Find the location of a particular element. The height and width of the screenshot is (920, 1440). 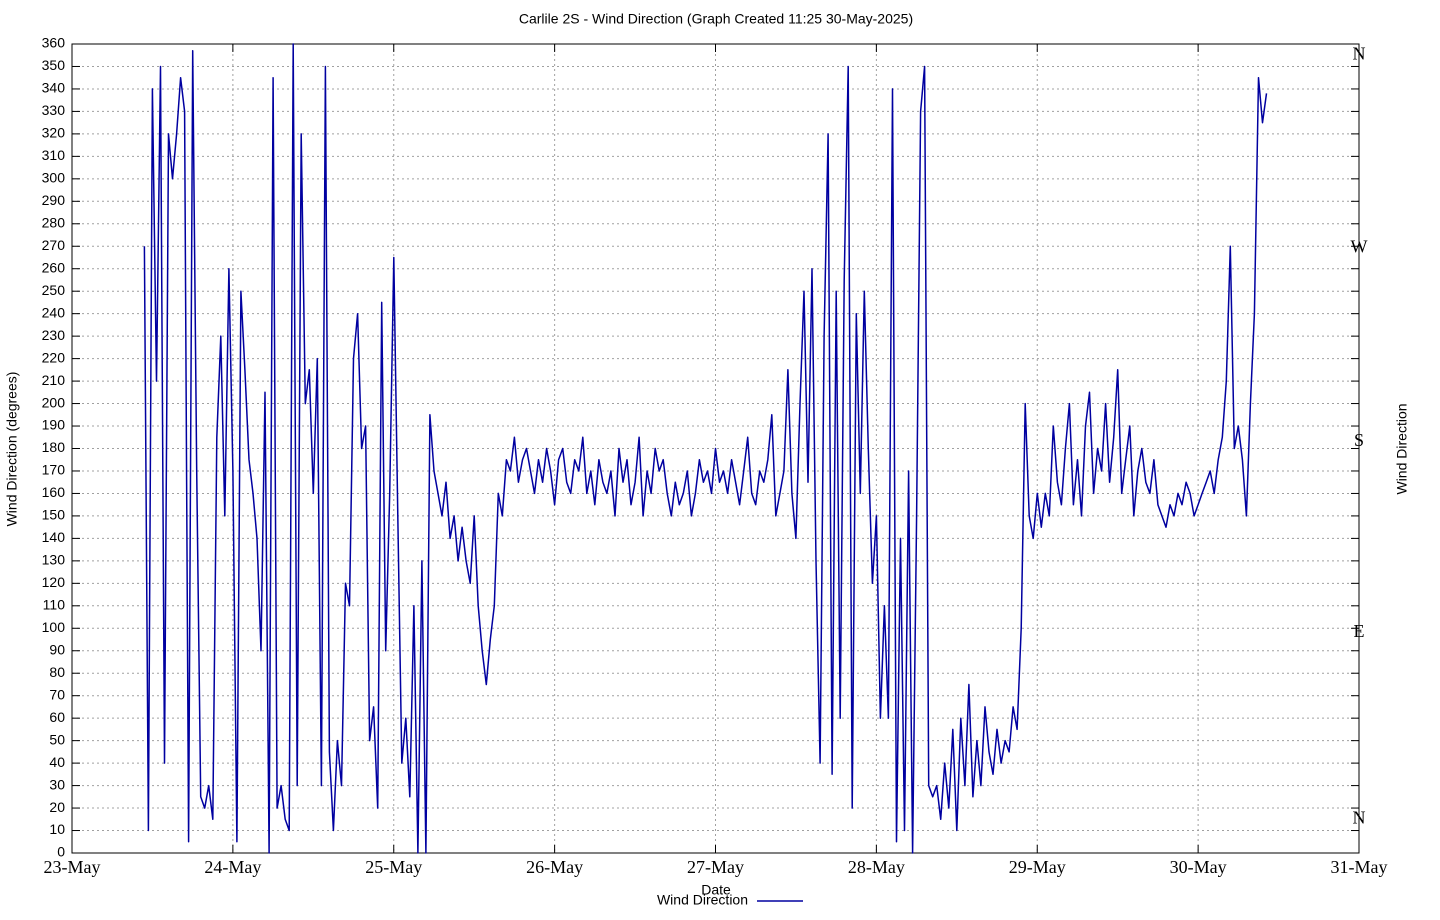

y-tick-label: 360 is located at coordinates (54, 43).